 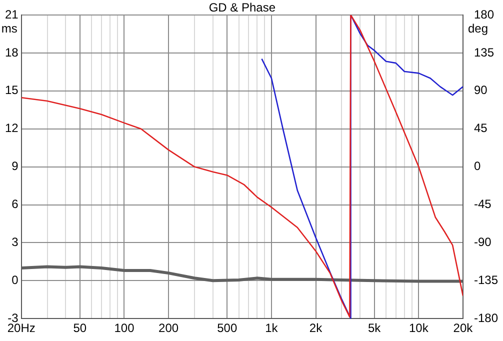 What do you see at coordinates (483, 242) in the screenshot?
I see `y2-tick-label: -90` at bounding box center [483, 242].